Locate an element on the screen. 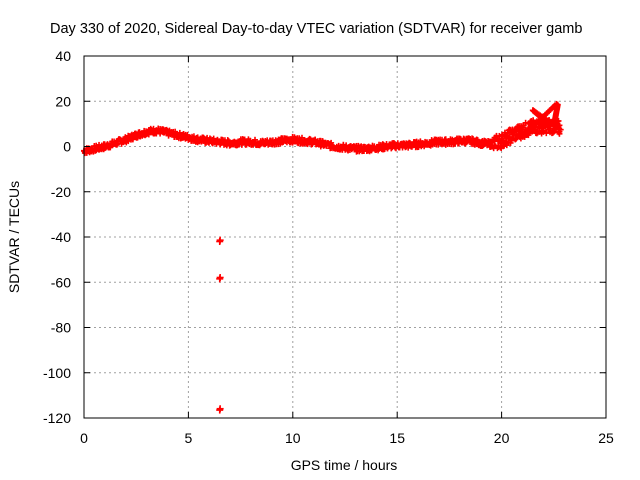 The width and height of the screenshot is (640, 480). y-tick-label: -40 is located at coordinates (61, 237).